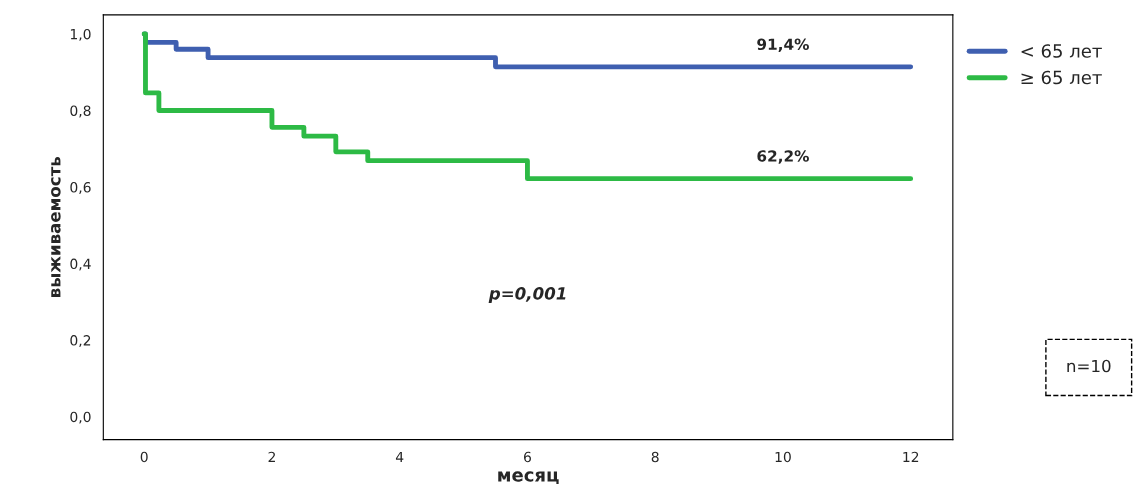  Describe the element at coordinates (399, 457) in the screenshot. I see `x-tick-label: 4` at that location.